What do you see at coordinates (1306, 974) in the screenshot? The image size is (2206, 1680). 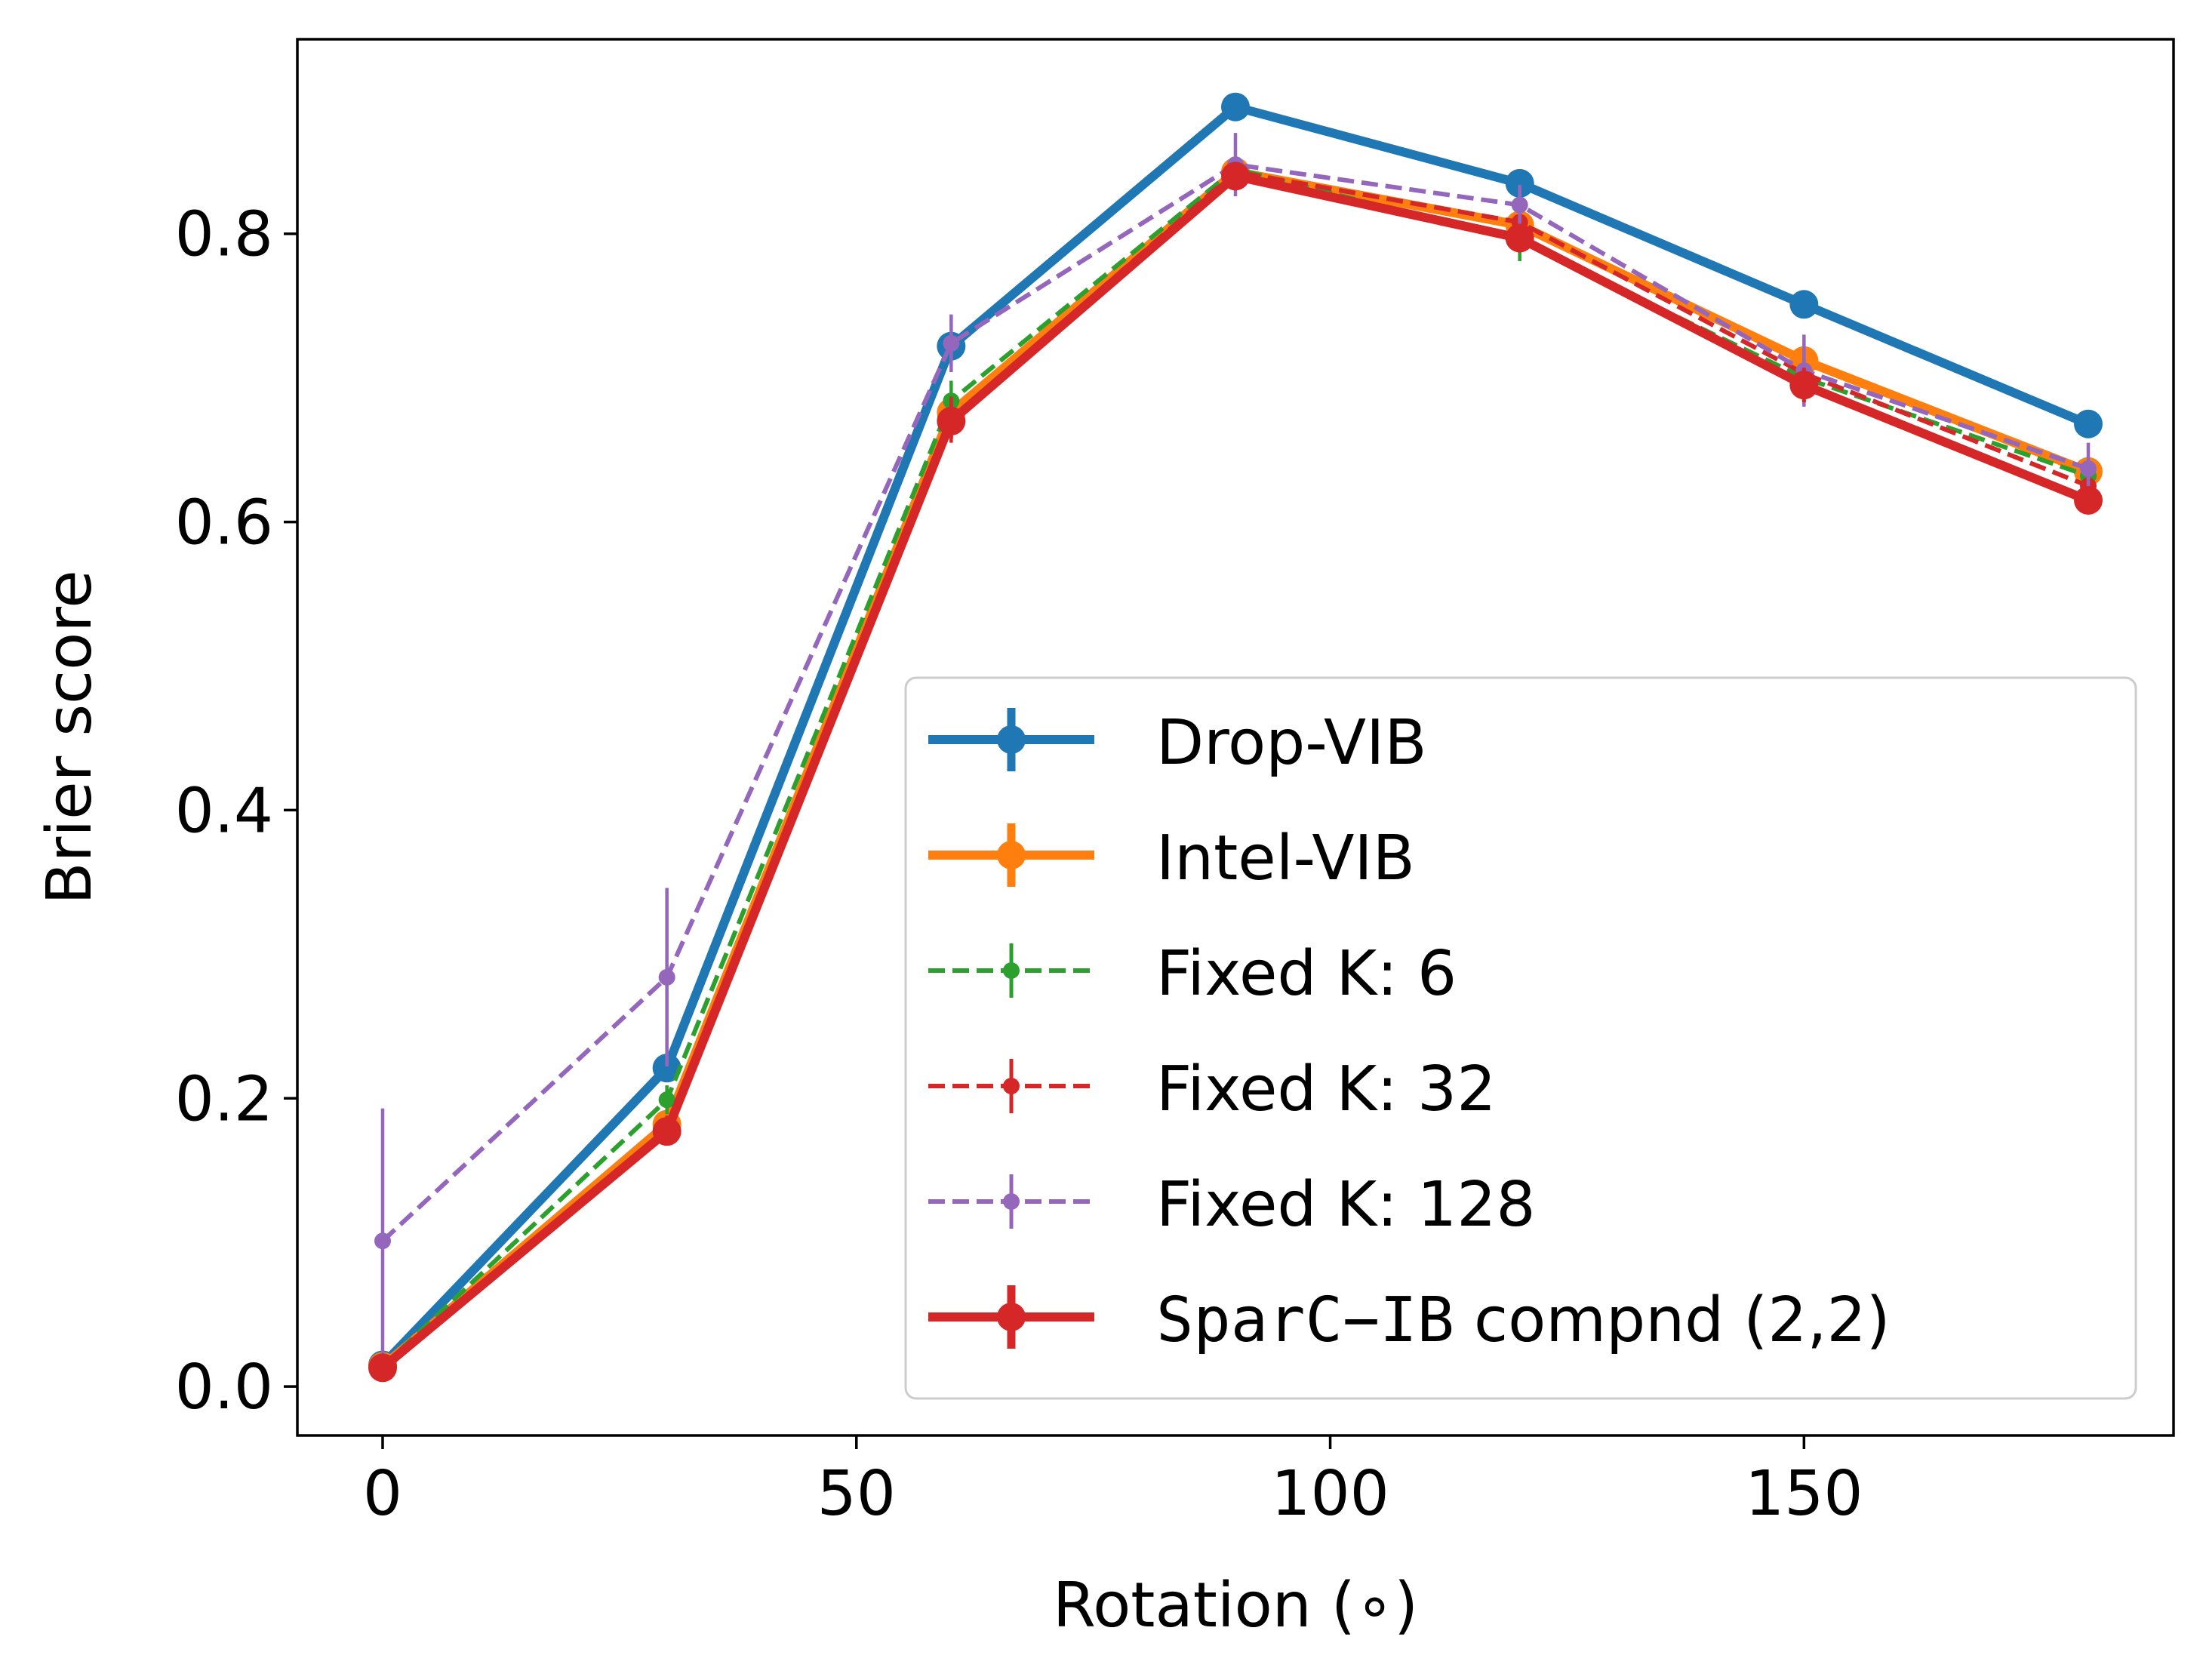 I see `legend-label: Fixed K: 6` at bounding box center [1306, 974].